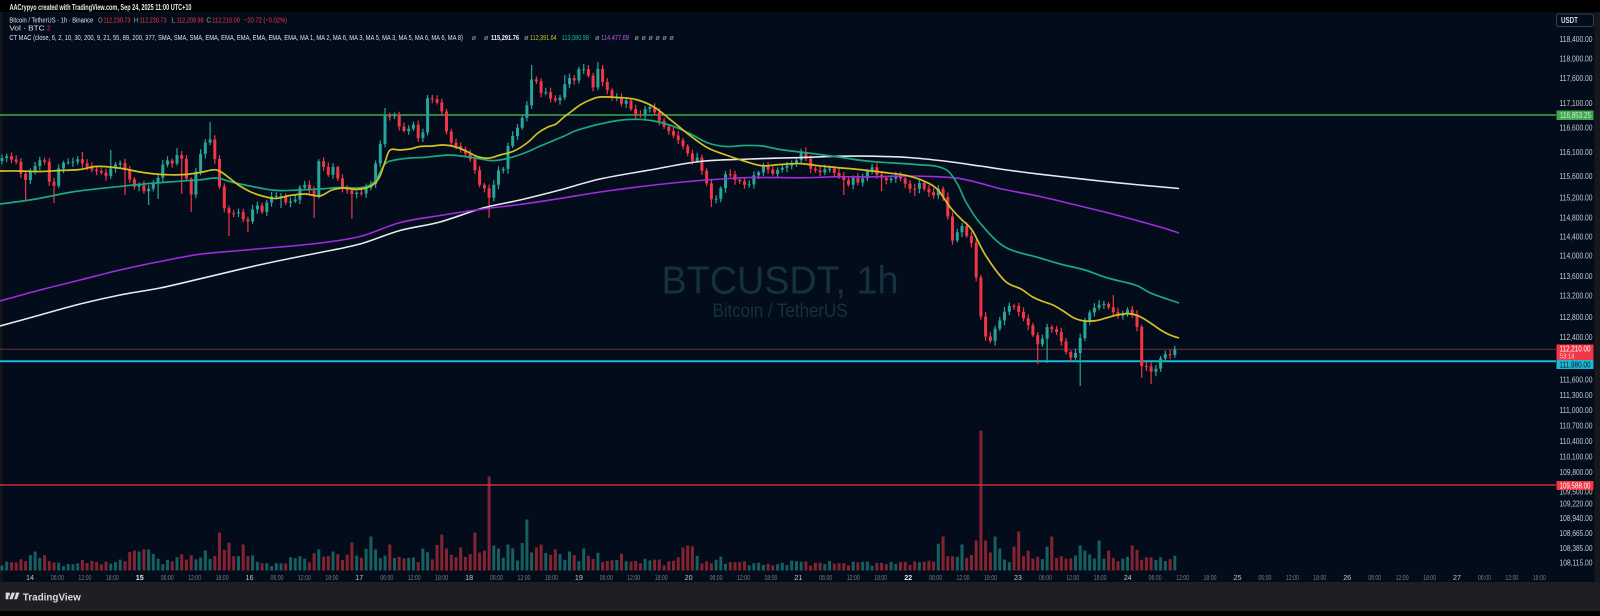  Describe the element at coordinates (1577, 39) in the screenshot. I see `svg-text: 118,400.00` at that location.